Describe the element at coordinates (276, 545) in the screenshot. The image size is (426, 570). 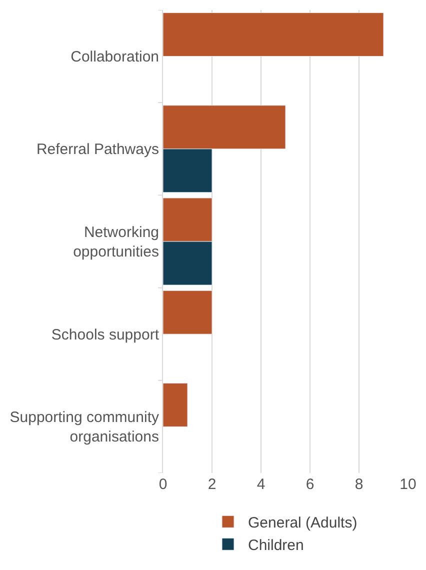
I see `legend-label: Children` at that location.